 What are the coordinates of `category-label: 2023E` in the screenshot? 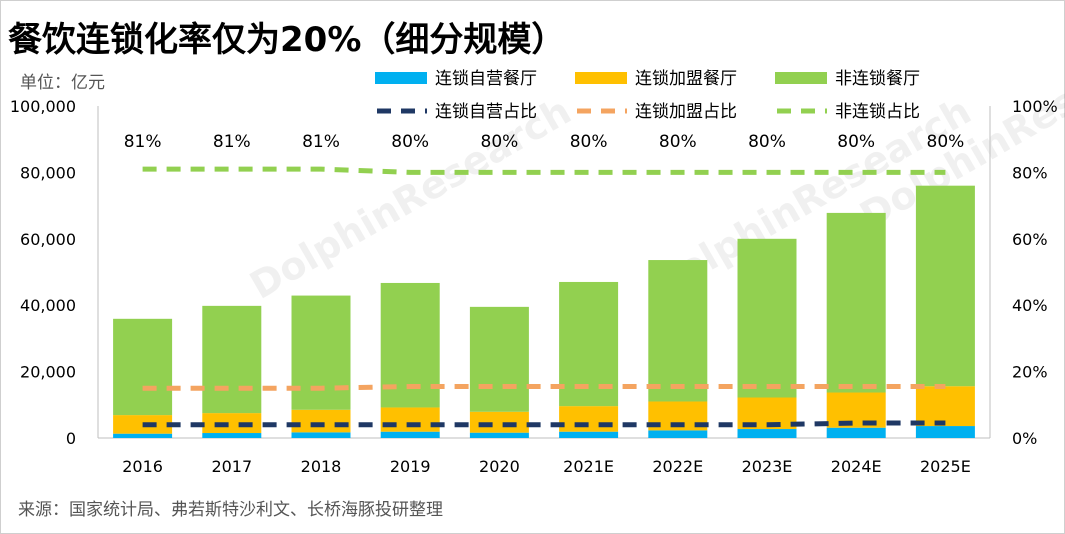 It's located at (767, 466).